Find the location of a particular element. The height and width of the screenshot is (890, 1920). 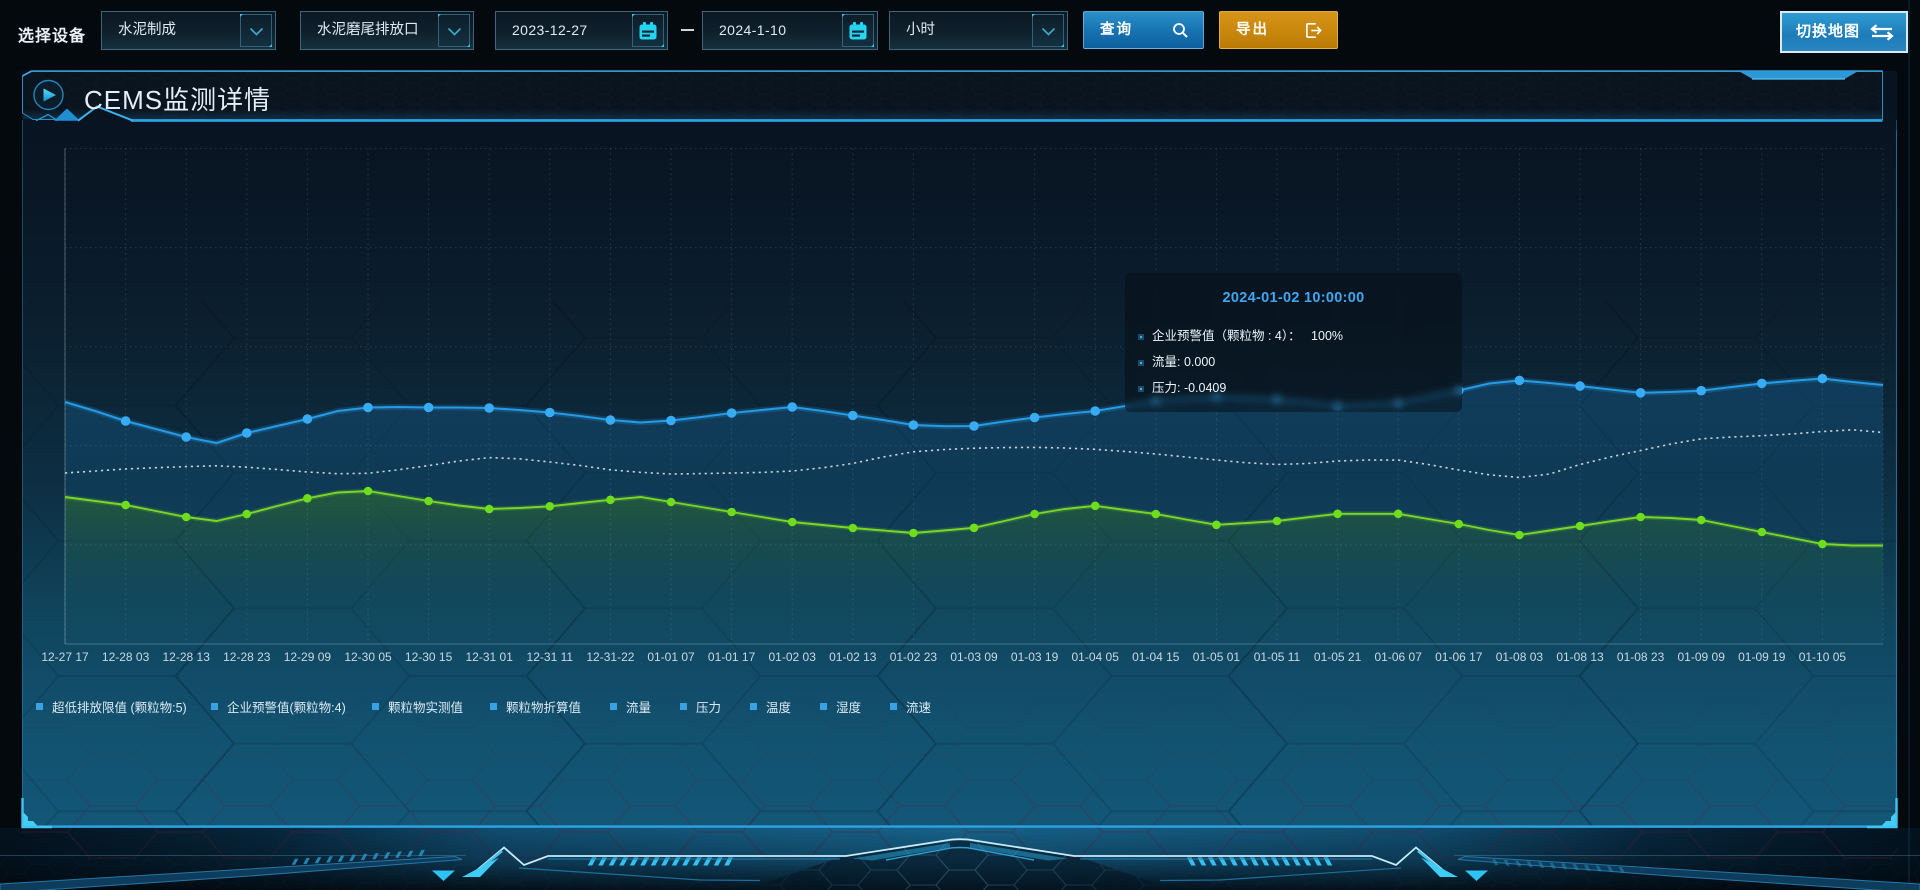

svg-text: 01-02 03 is located at coordinates (793, 657).